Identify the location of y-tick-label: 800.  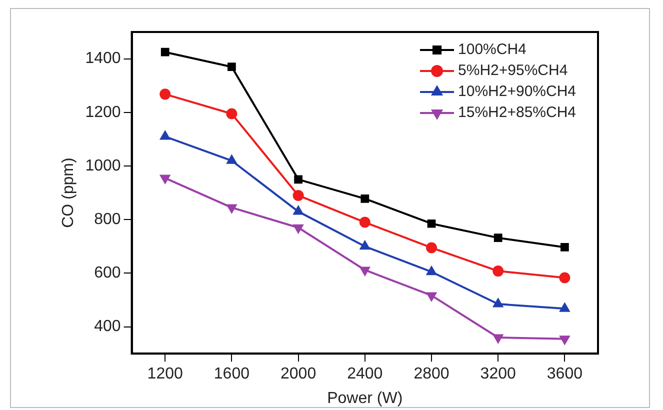
(107, 219).